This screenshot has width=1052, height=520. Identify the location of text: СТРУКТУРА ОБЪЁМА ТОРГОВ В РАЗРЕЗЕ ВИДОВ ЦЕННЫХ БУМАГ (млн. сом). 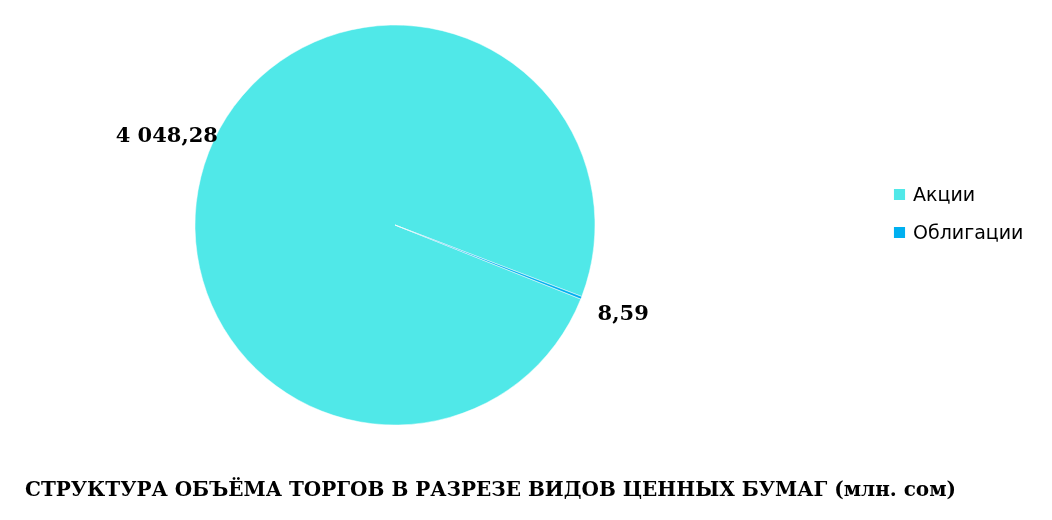
(491, 489).